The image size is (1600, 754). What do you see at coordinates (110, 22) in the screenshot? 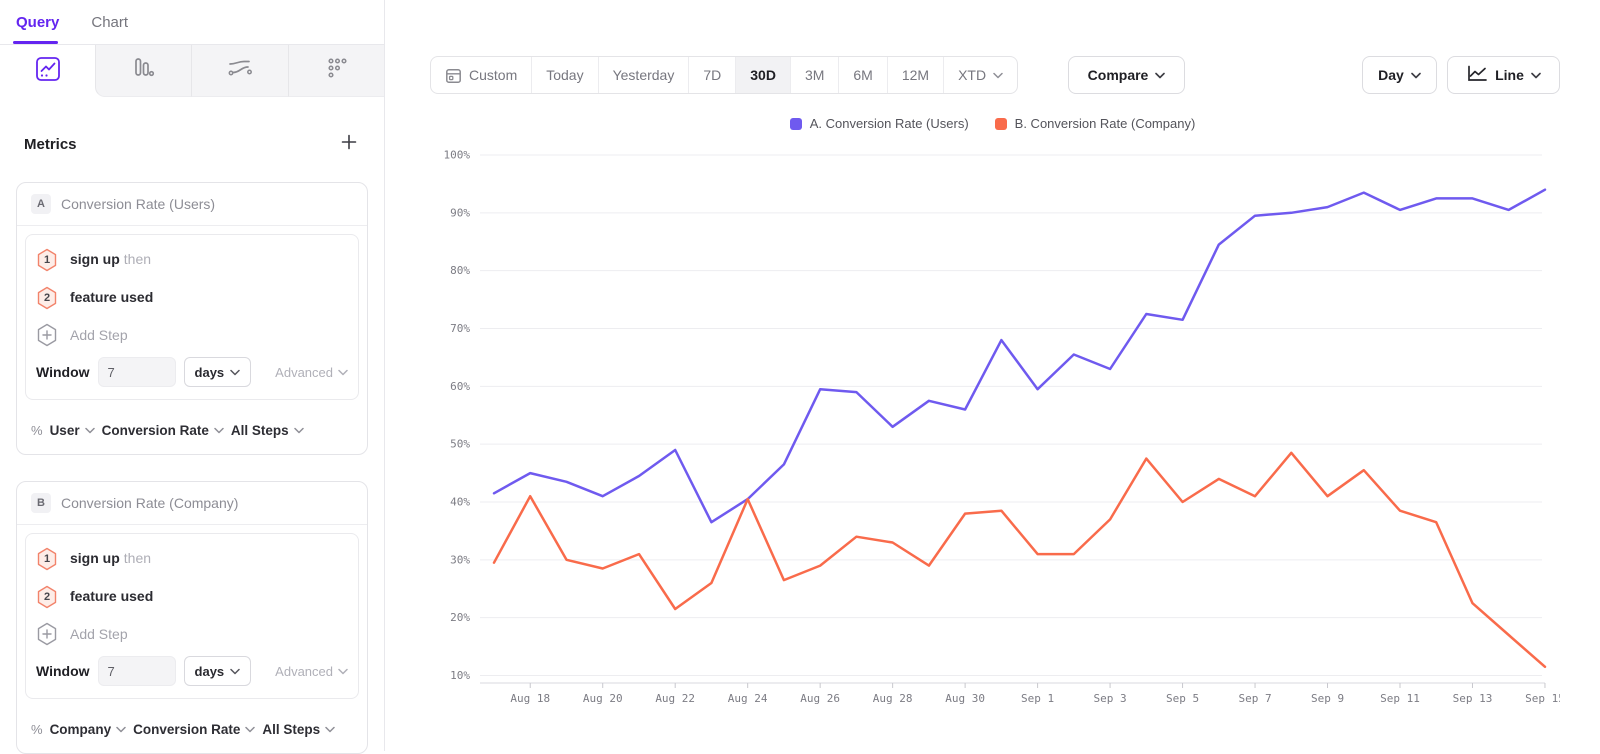
I see `tab-chart: Chart` at bounding box center [110, 22].